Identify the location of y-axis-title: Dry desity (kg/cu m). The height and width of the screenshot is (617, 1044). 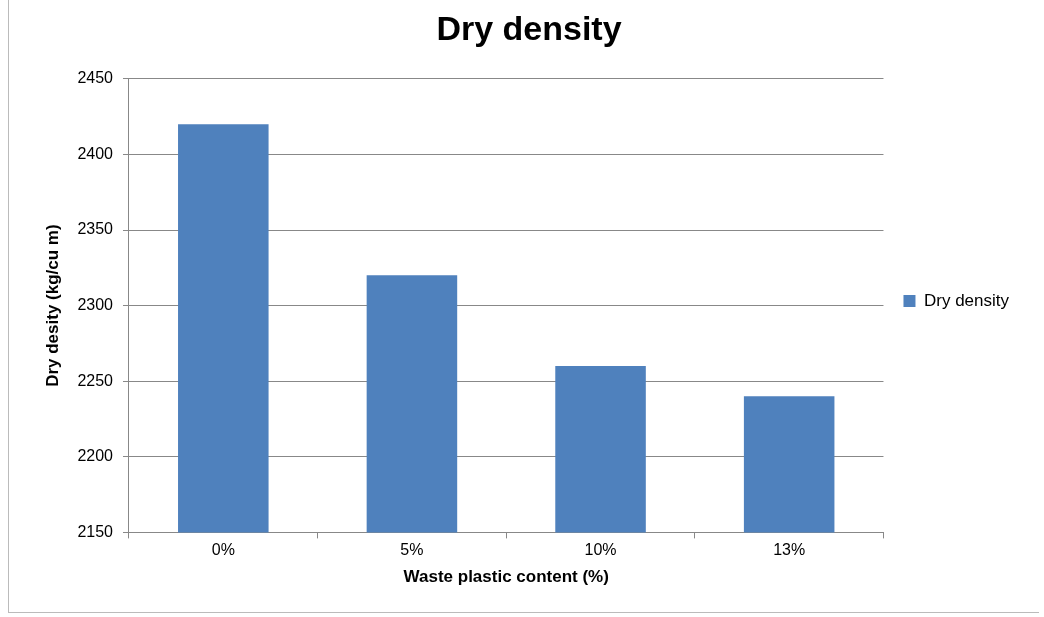
(52, 305).